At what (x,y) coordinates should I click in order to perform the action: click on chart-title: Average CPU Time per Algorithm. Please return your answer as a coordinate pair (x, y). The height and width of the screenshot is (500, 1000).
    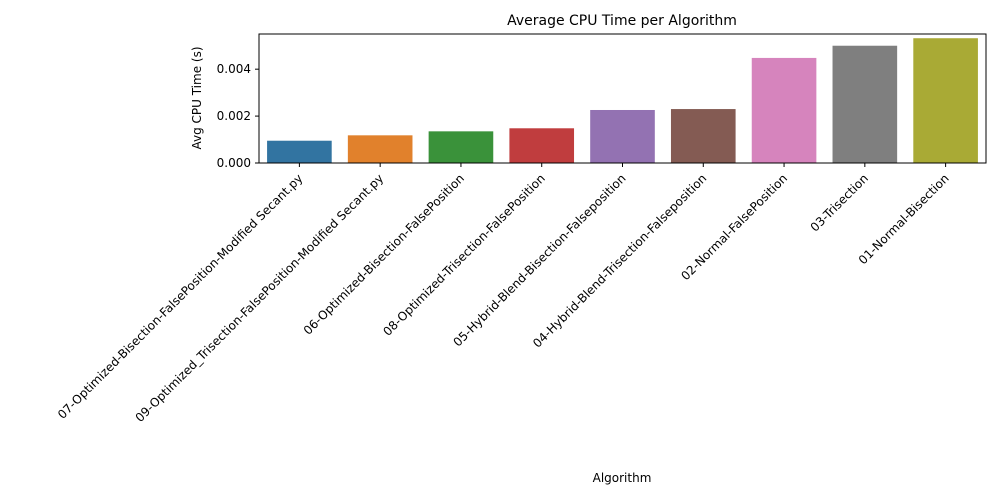
    Looking at the image, I should click on (622, 21).